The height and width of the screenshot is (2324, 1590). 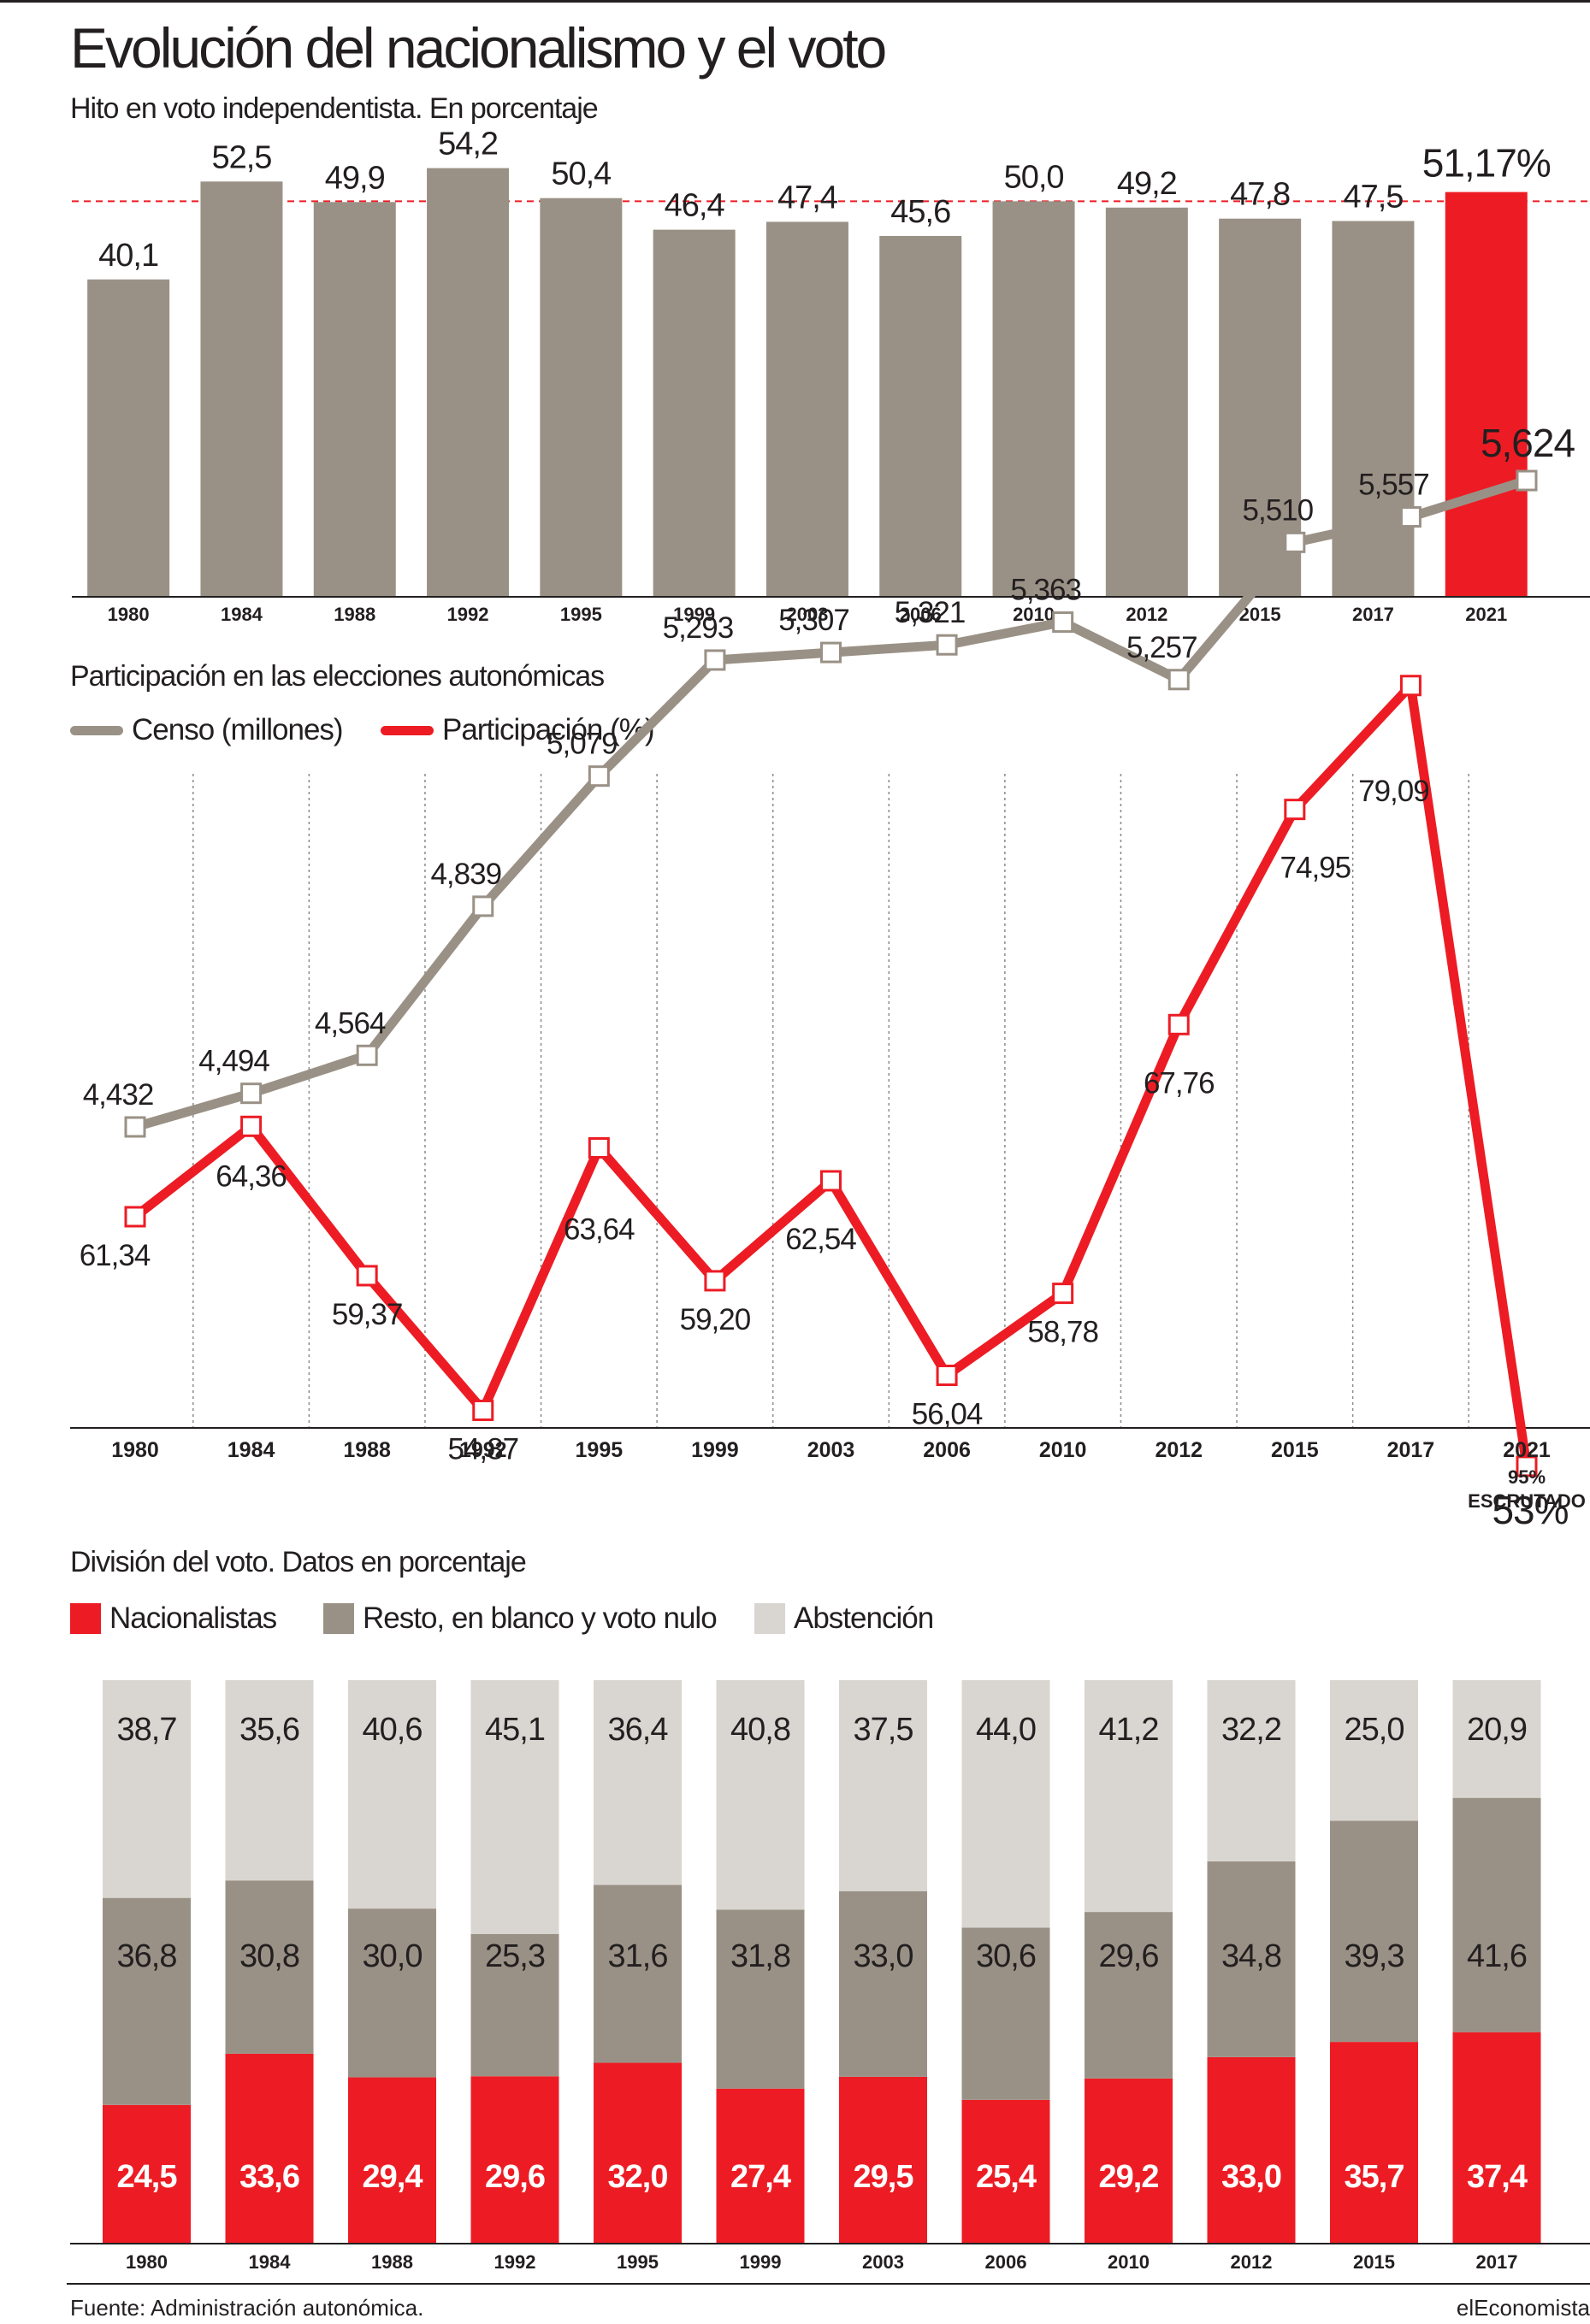 What do you see at coordinates (118, 1095) in the screenshot?
I see `censo-value-label: 4,432` at bounding box center [118, 1095].